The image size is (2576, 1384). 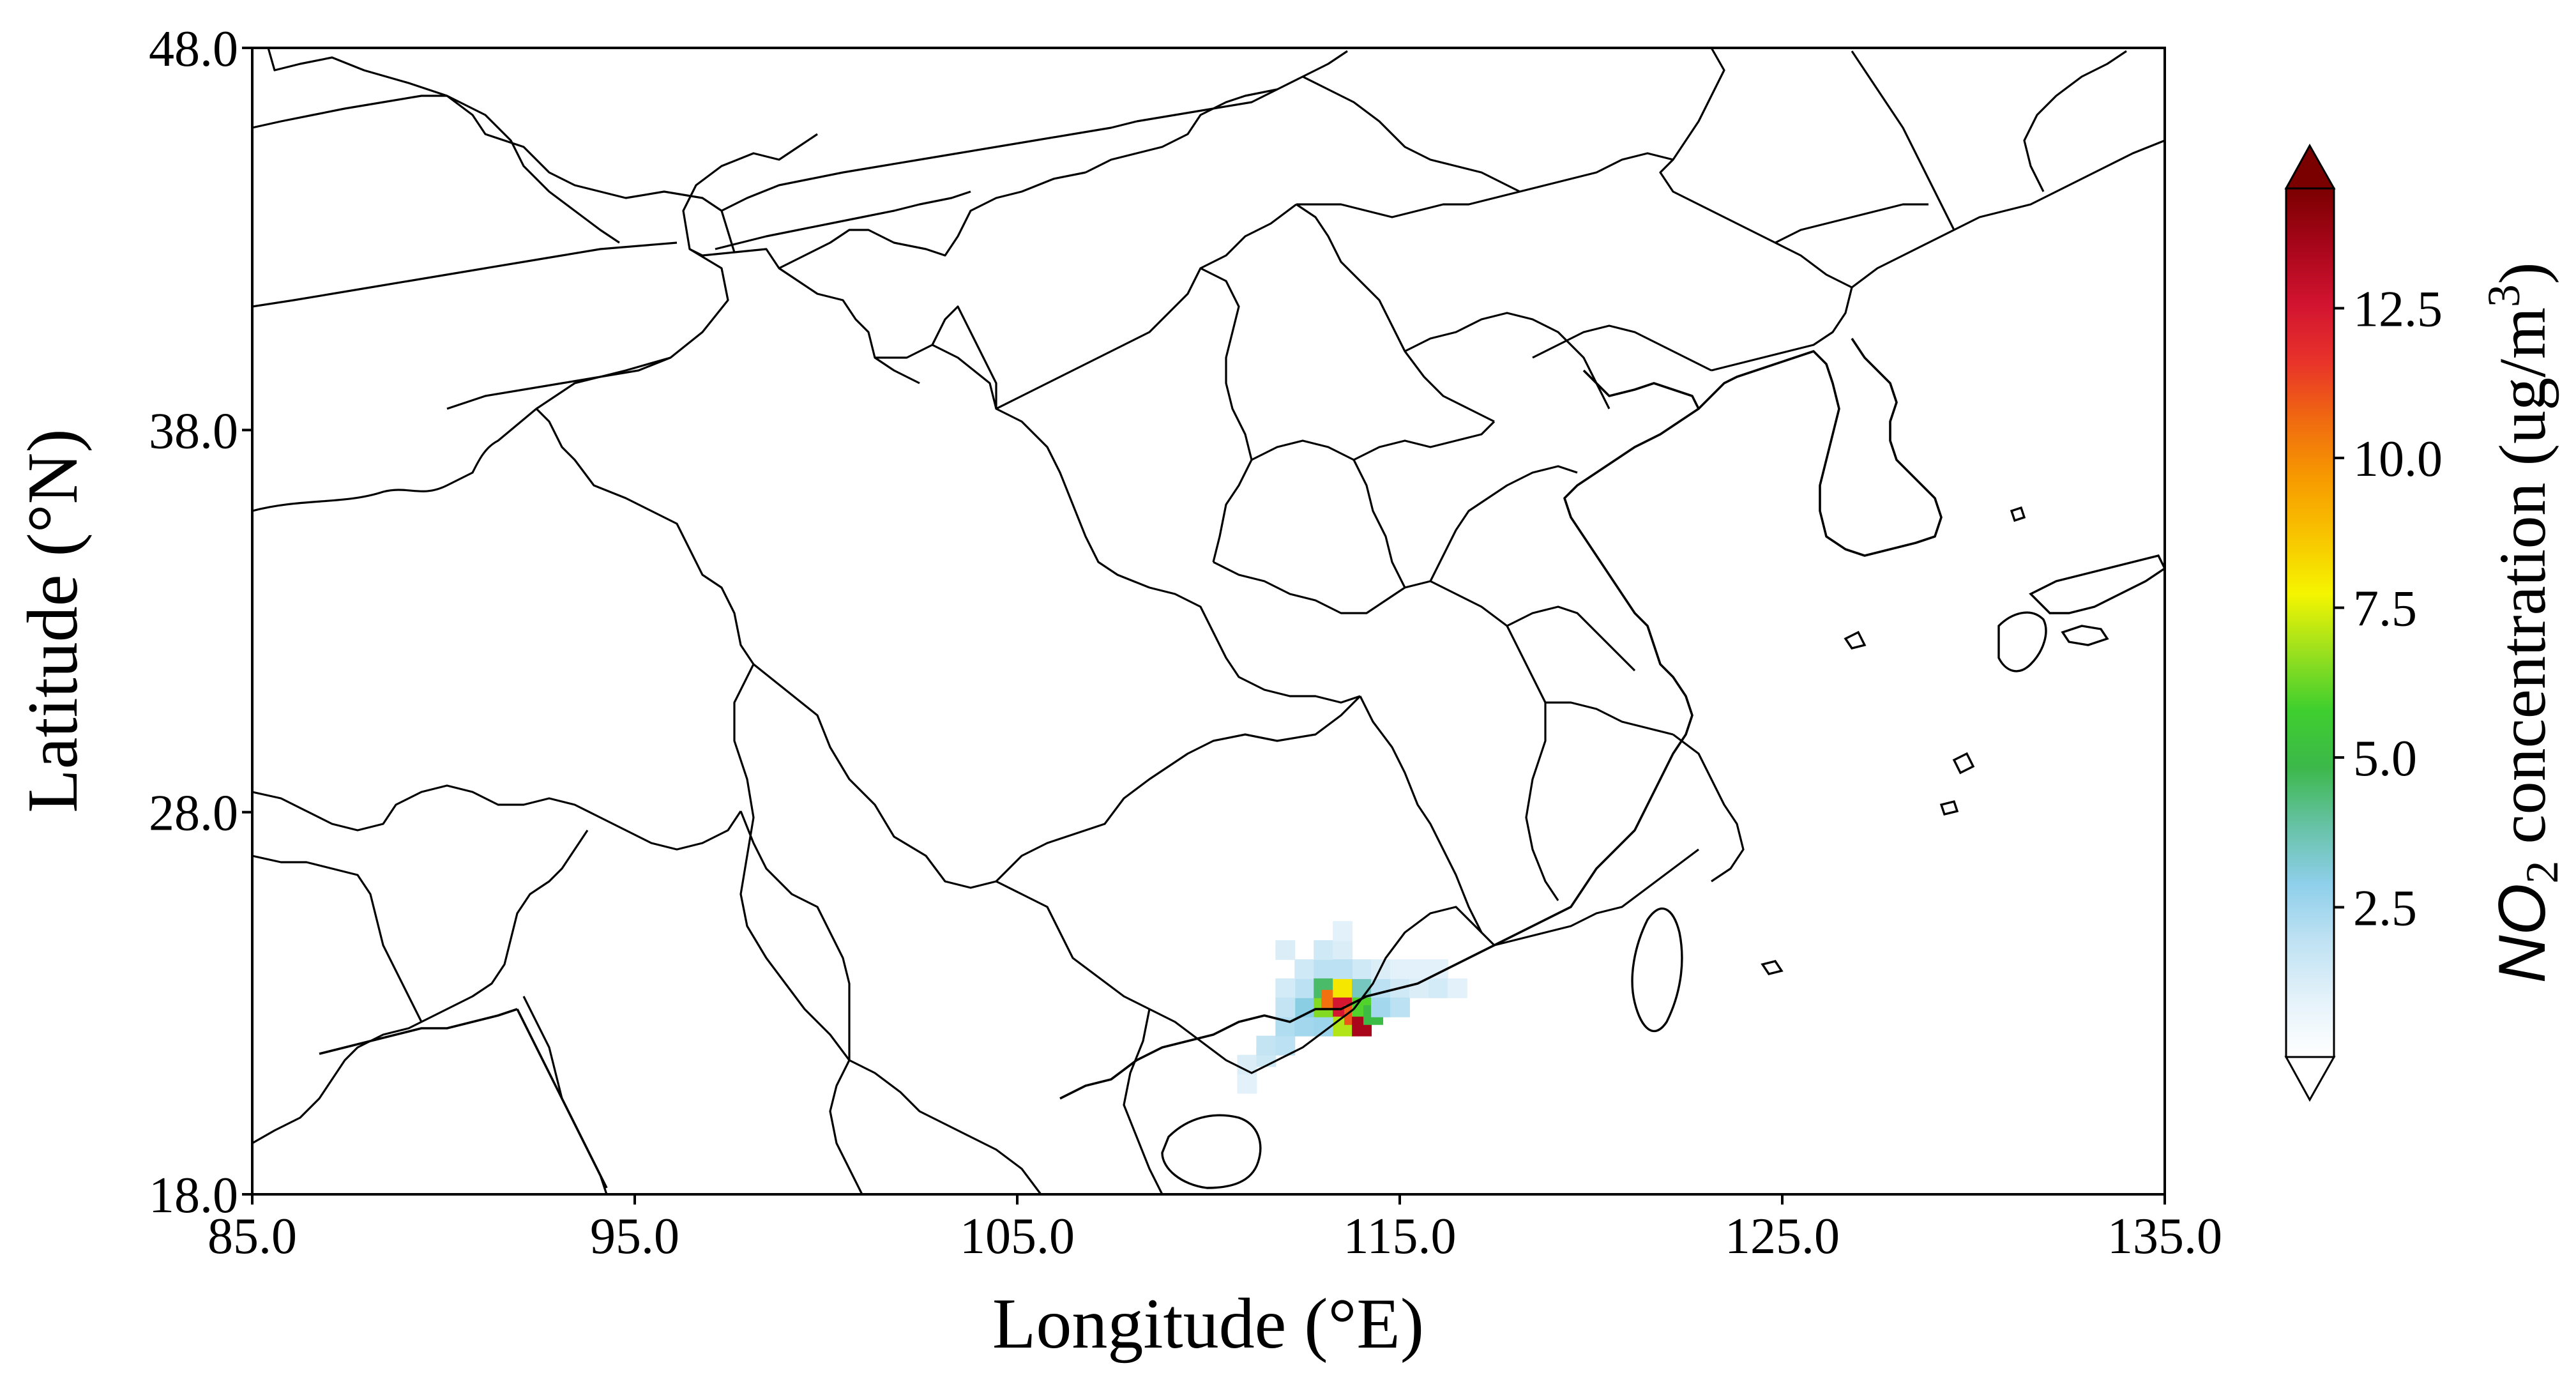 What do you see at coordinates (634, 1236) in the screenshot?
I see `x-tick-label: 95.0` at bounding box center [634, 1236].